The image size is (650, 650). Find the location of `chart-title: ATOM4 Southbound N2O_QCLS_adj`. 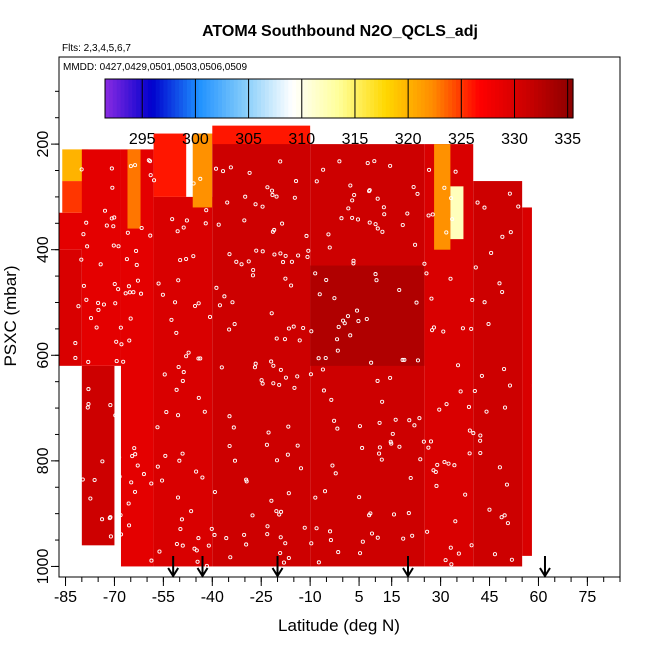

chart-title: ATOM4 Southbound N2O_QCLS_adj is located at coordinates (340, 31).